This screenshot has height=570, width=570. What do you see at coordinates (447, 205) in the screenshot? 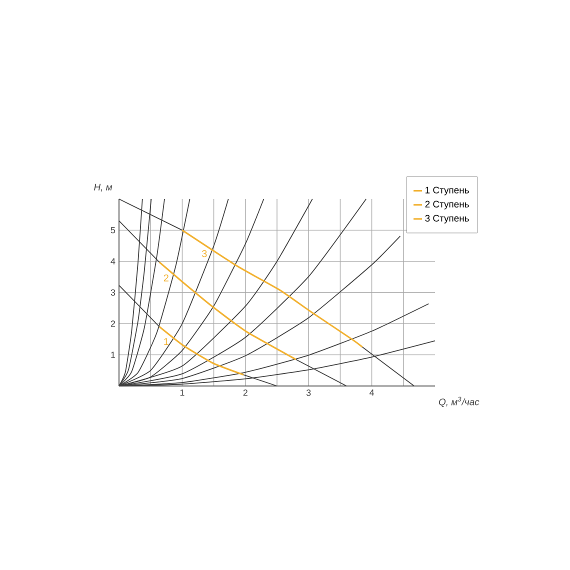
I see `legend-label: 2 Ступень` at bounding box center [447, 205].